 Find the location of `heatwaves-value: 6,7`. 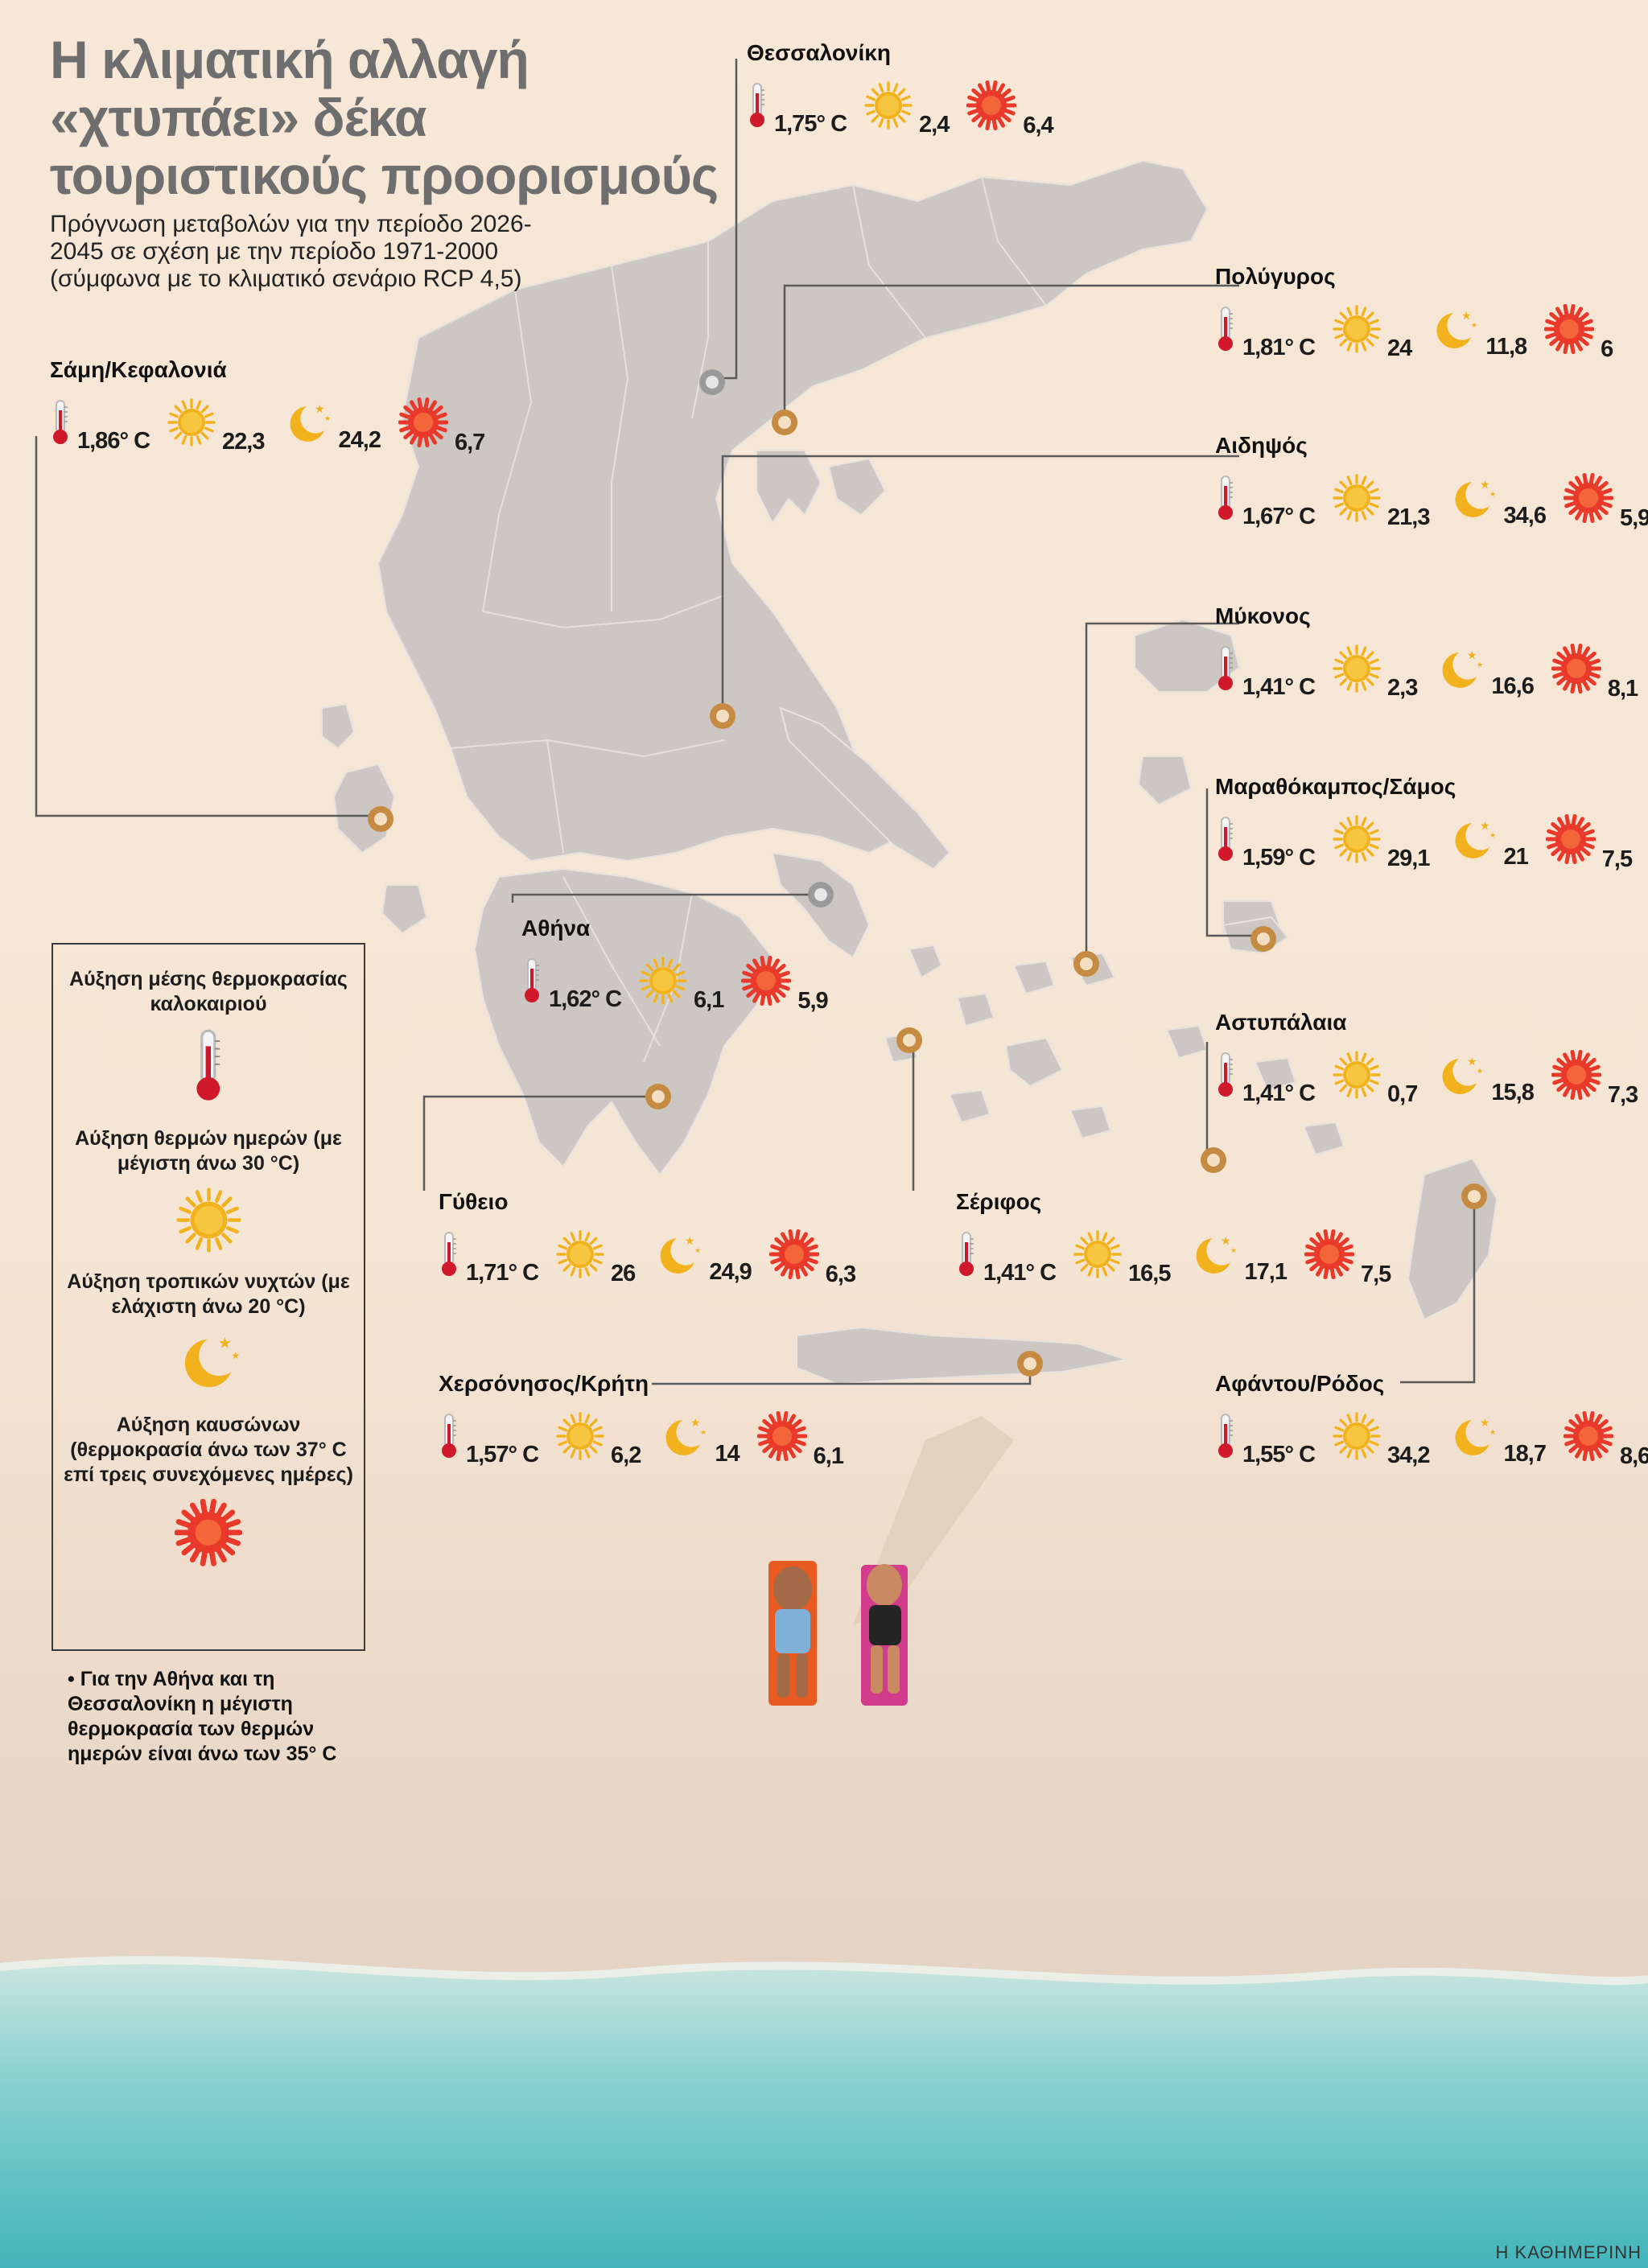

heatwaves-value: 6,7 is located at coordinates (469, 442).